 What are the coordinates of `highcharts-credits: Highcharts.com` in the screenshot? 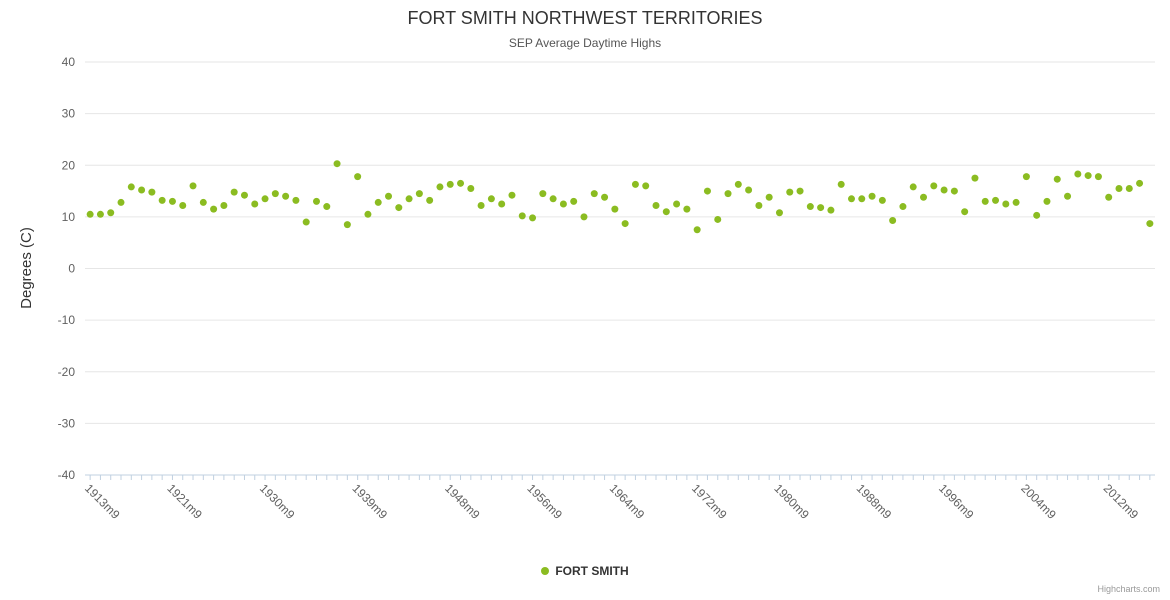 It's located at (1128, 589).